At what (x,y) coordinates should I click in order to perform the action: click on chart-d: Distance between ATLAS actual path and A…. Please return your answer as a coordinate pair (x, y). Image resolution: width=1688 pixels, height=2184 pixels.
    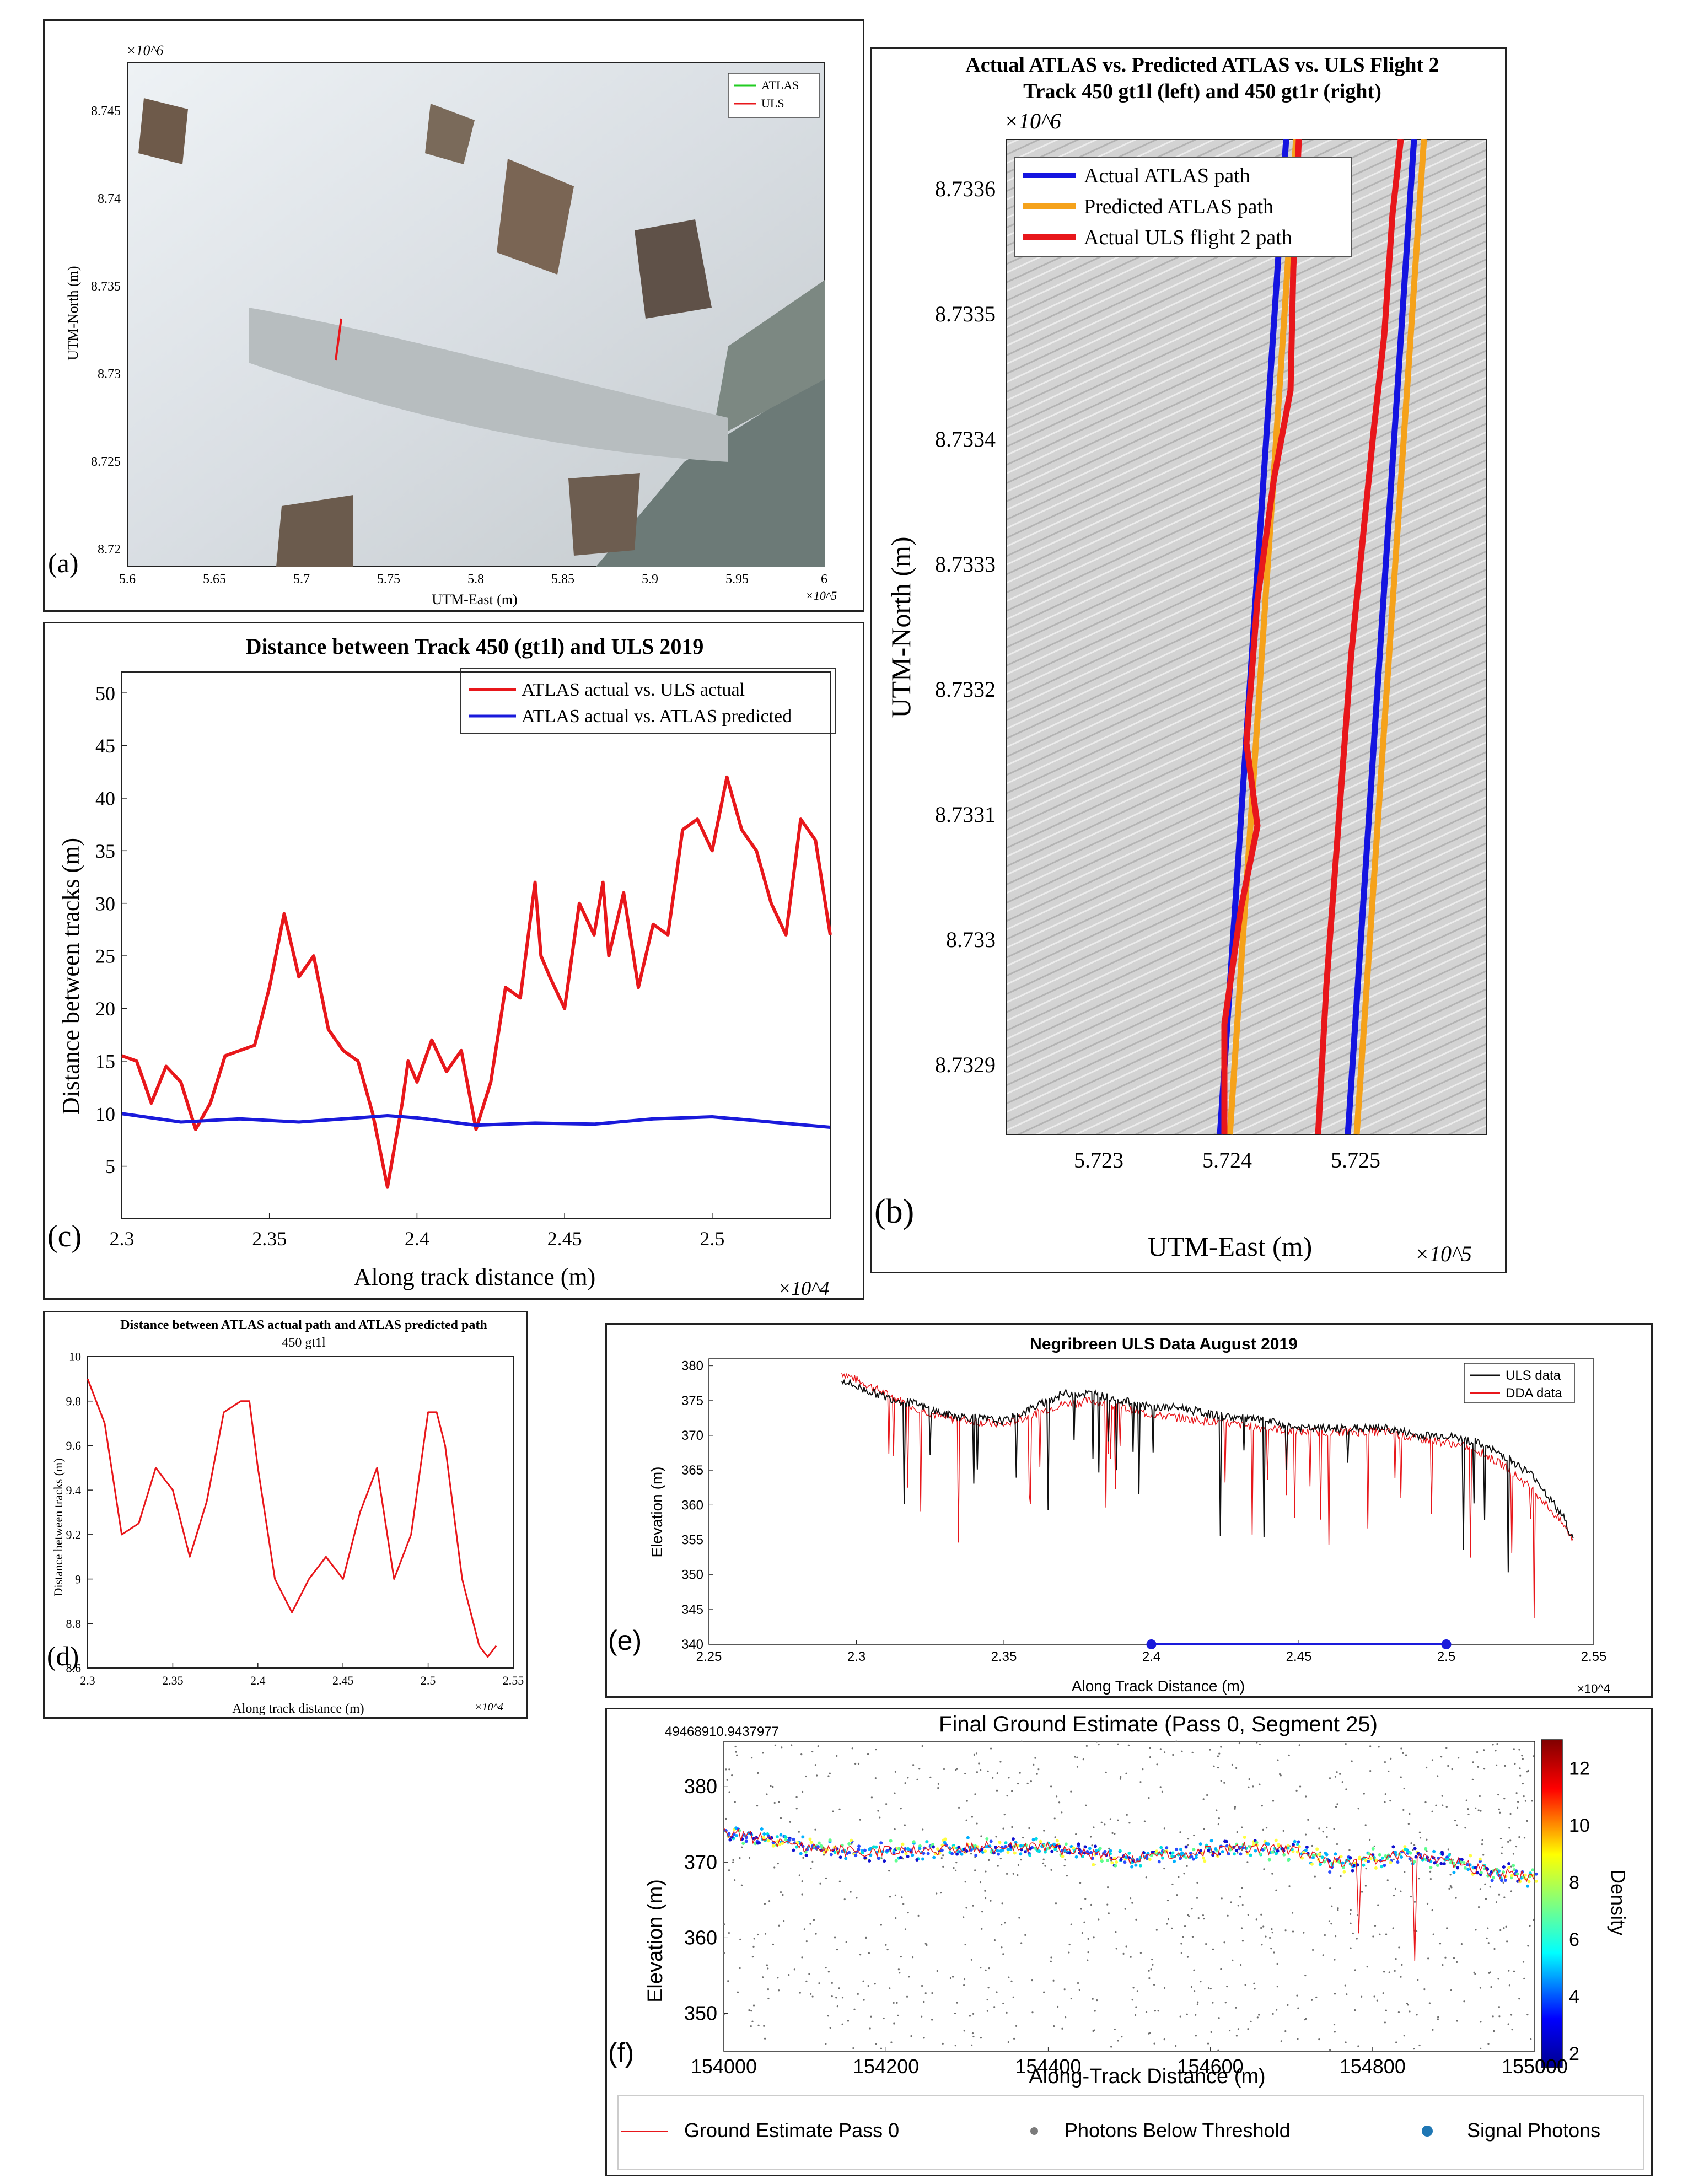
    Looking at the image, I should click on (285, 1517).